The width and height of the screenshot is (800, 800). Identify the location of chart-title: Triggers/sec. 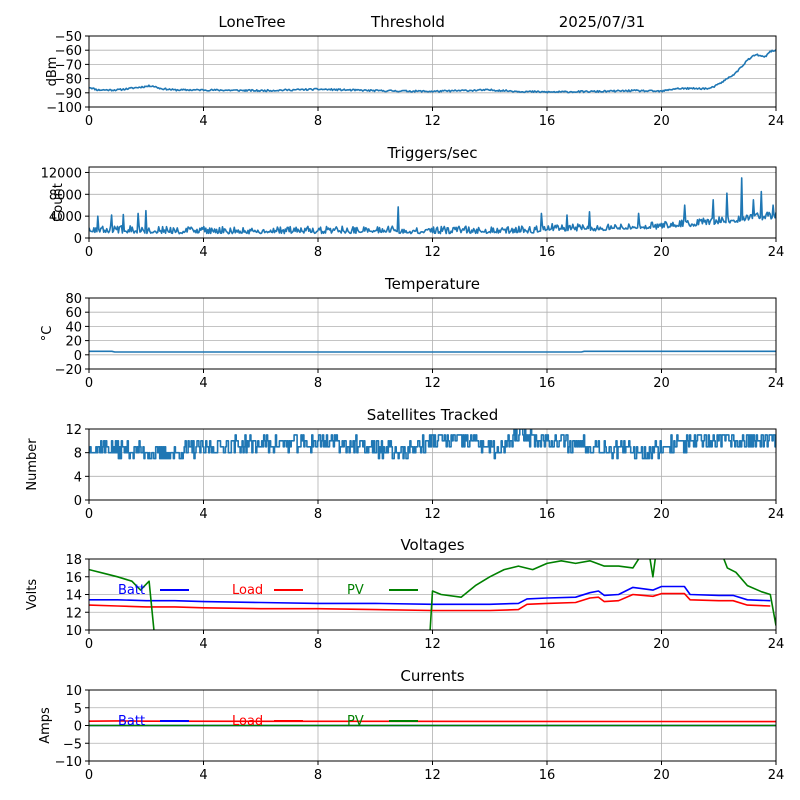
(432, 153).